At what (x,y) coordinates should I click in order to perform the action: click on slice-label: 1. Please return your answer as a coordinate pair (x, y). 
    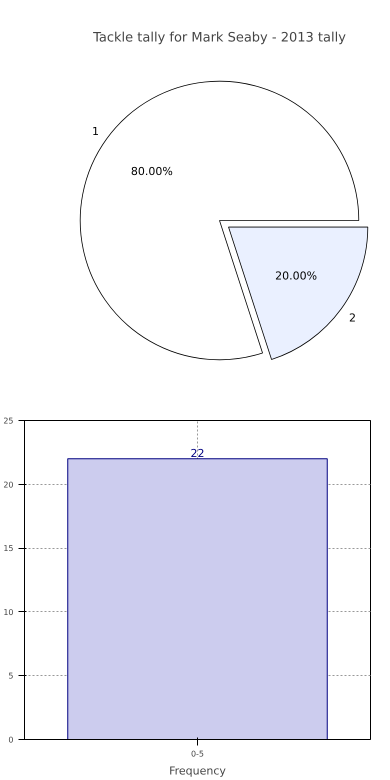
    Looking at the image, I should click on (96, 131).